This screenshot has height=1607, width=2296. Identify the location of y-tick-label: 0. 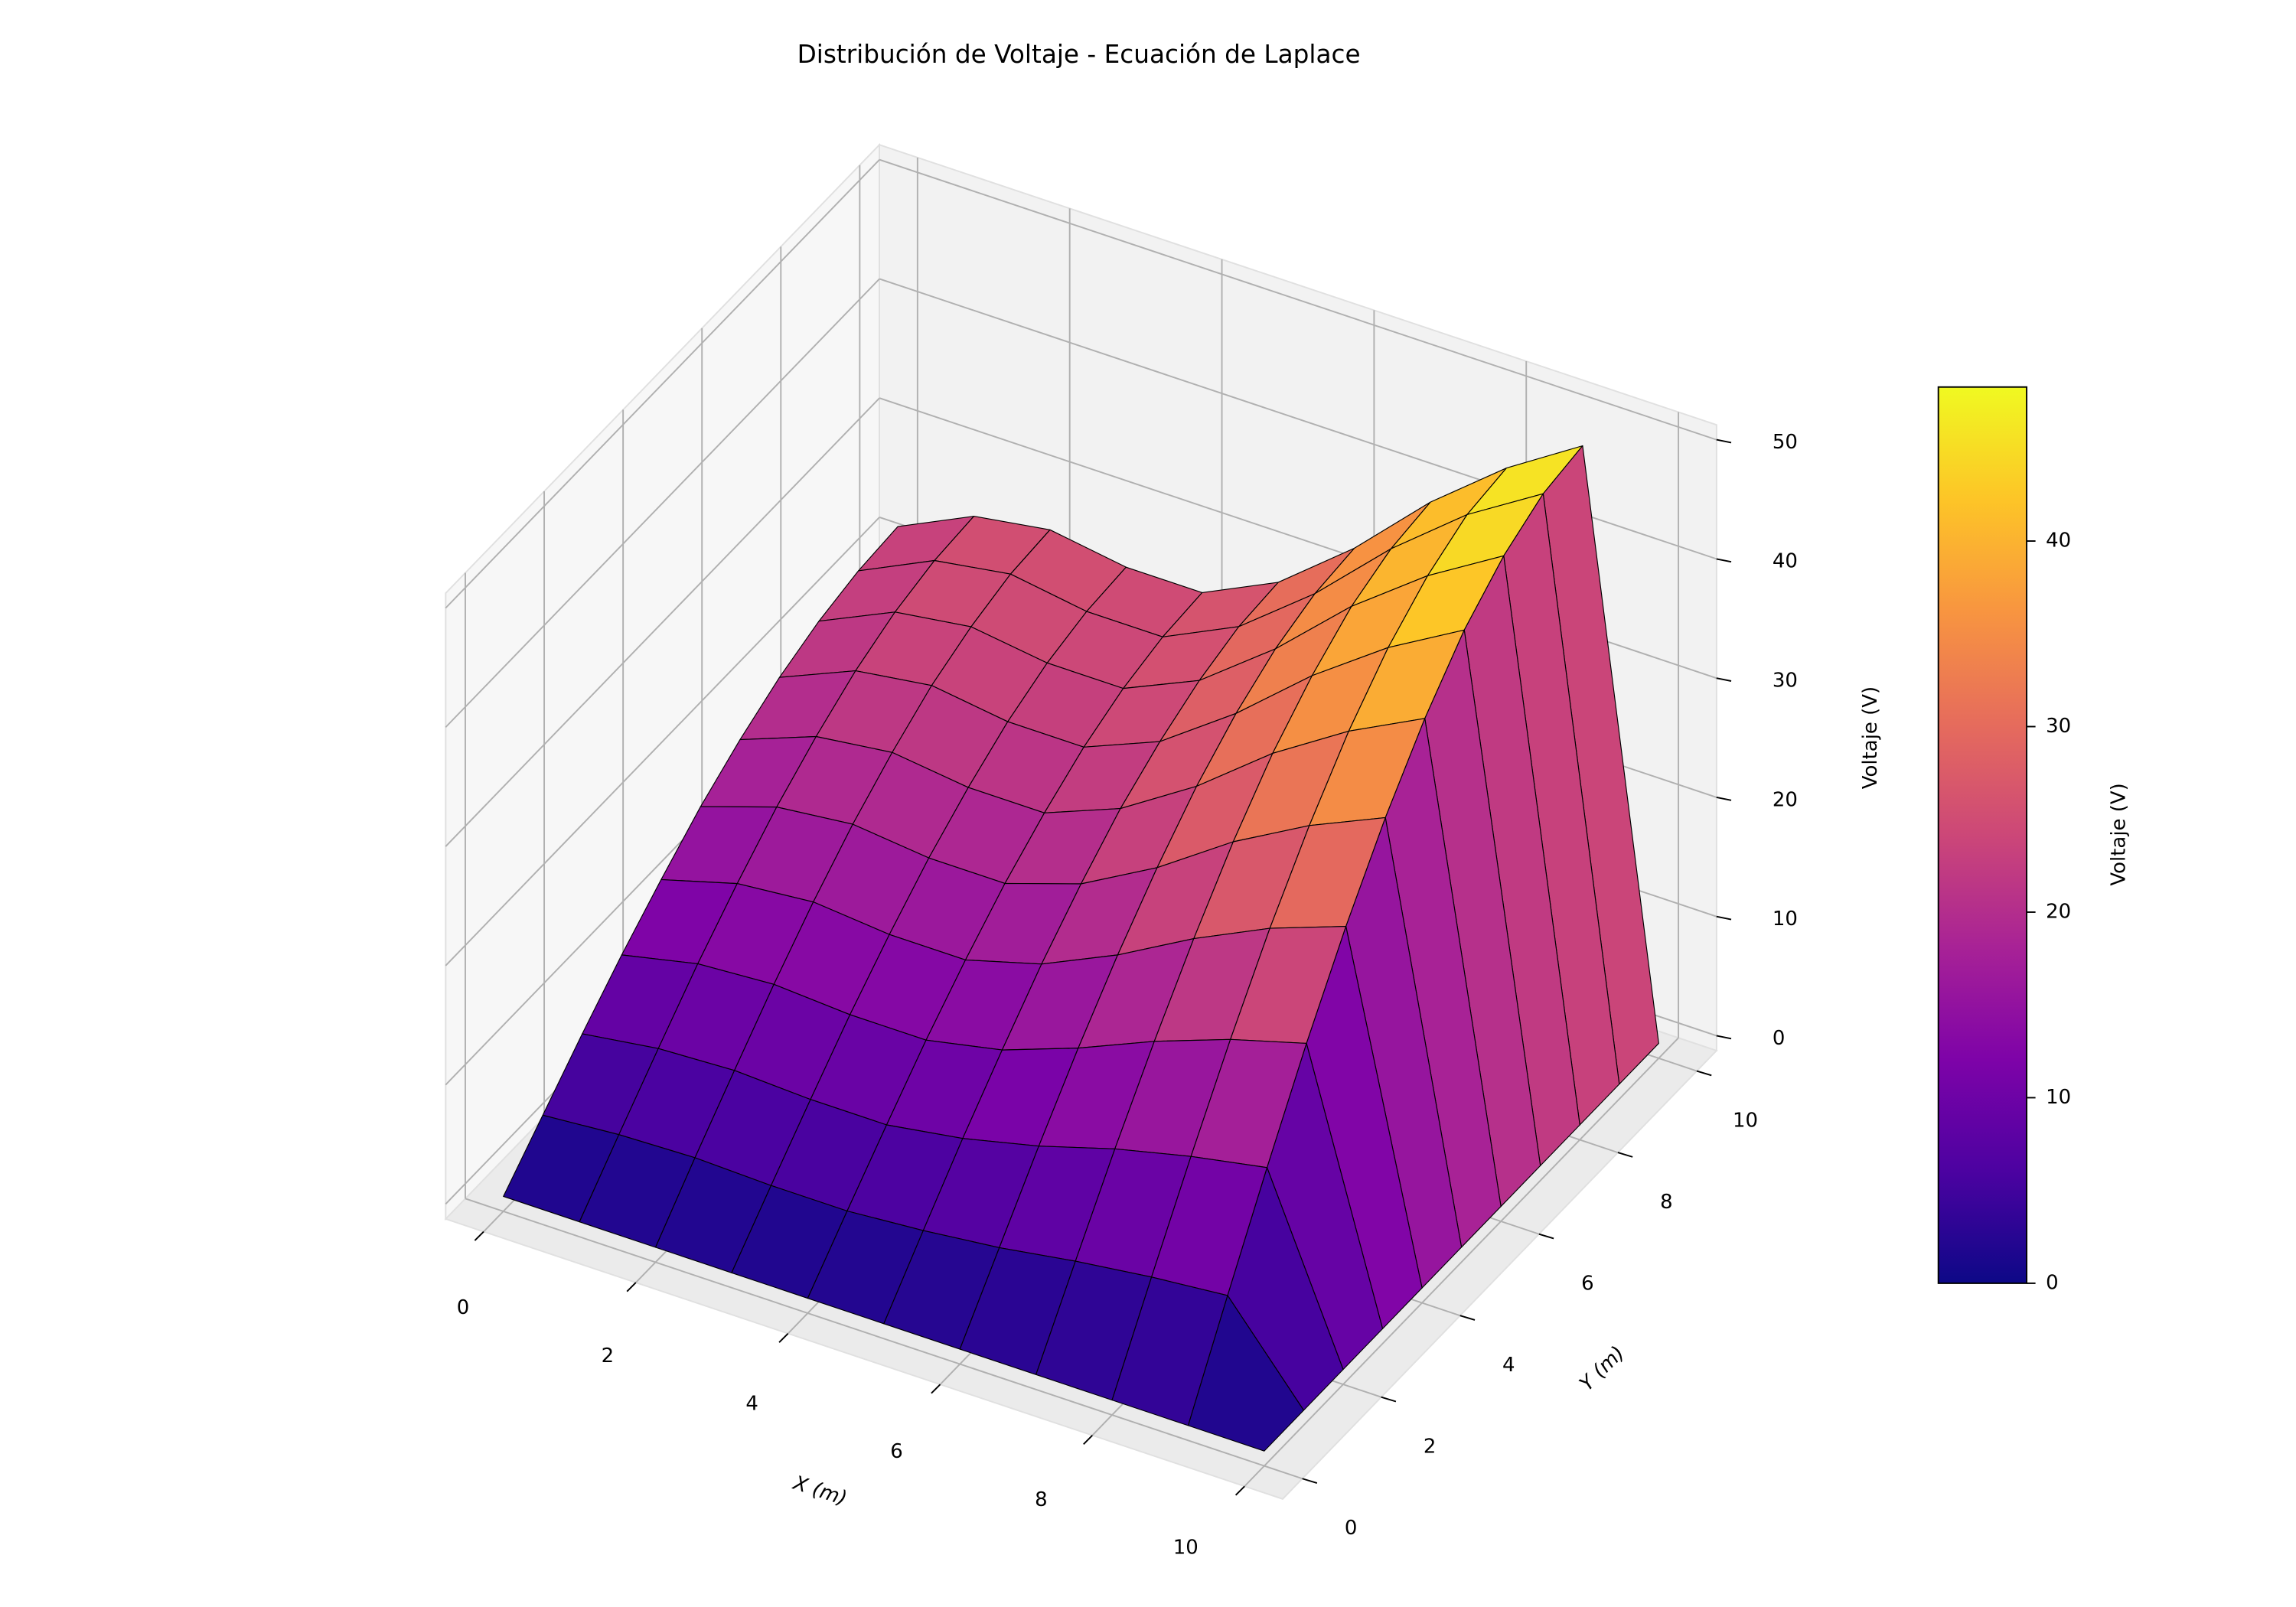
(1351, 1529).